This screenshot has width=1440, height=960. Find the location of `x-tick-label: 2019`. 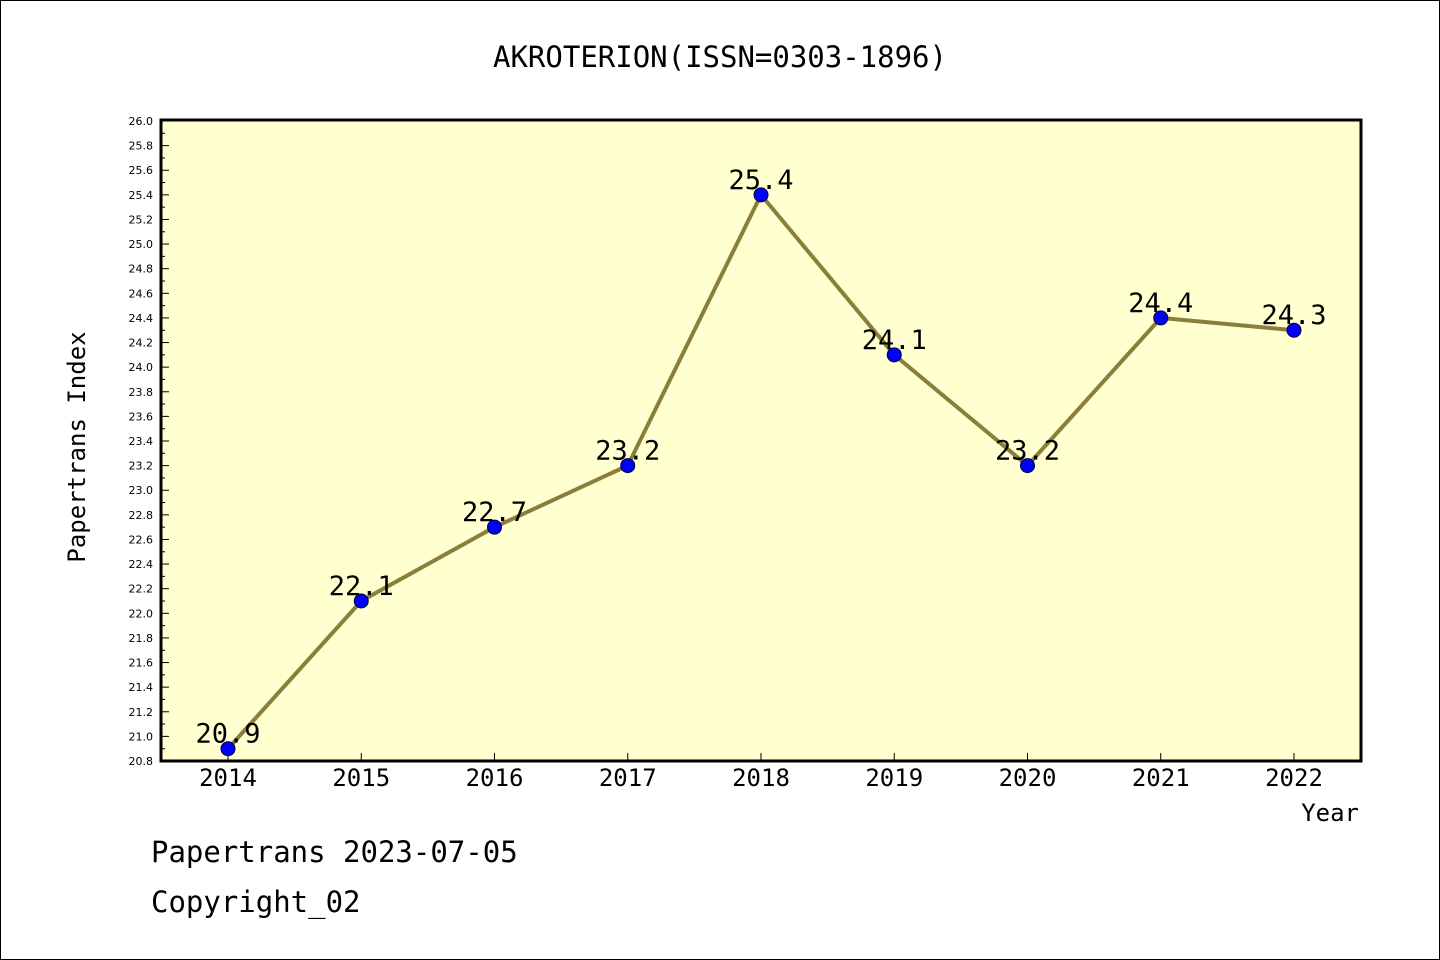

x-tick-label: 2019 is located at coordinates (894, 778).